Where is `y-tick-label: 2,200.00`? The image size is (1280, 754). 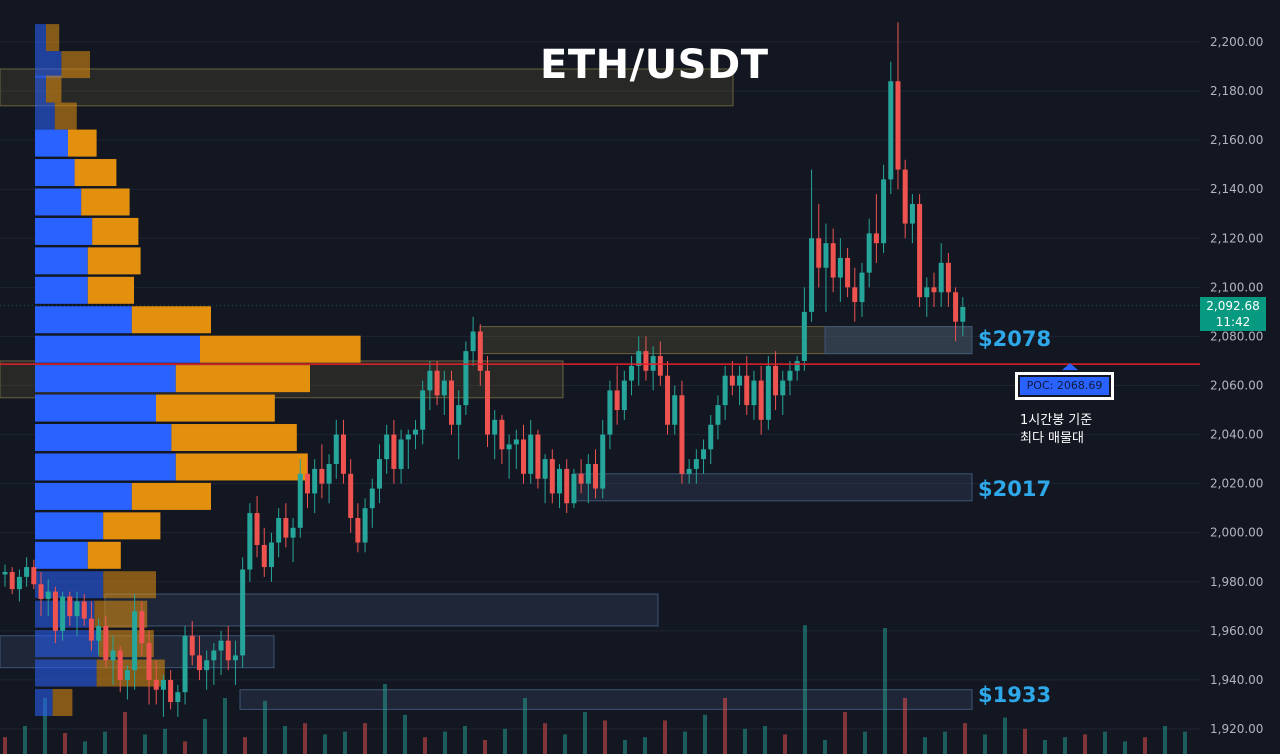
y-tick-label: 2,200.00 is located at coordinates (1236, 42).